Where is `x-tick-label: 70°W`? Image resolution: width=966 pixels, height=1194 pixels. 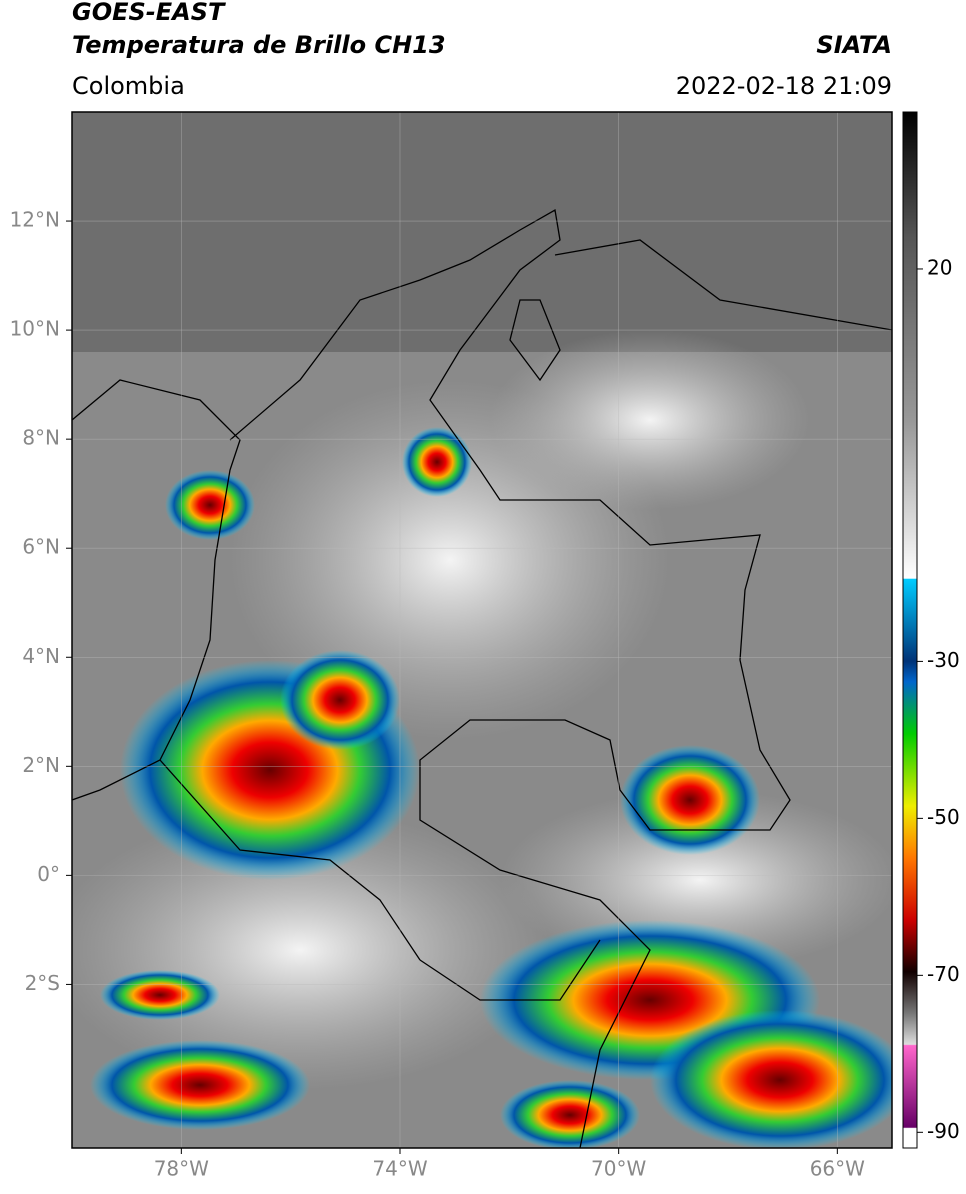 x-tick-label: 70°W is located at coordinates (618, 1169).